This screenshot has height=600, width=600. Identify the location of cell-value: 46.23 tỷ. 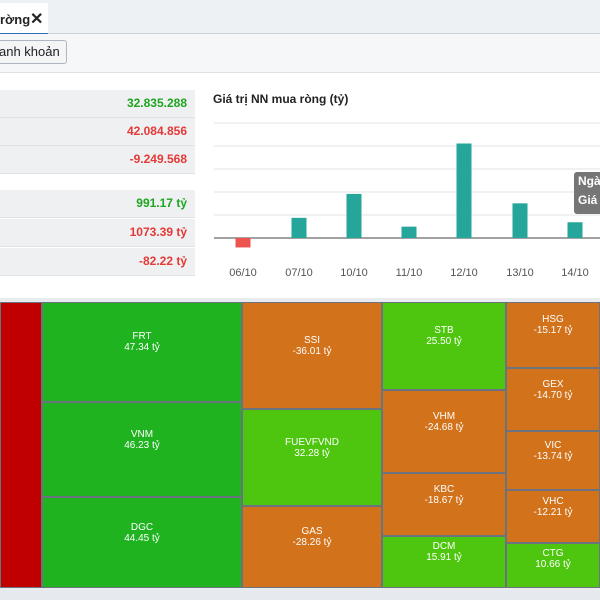
(142, 445).